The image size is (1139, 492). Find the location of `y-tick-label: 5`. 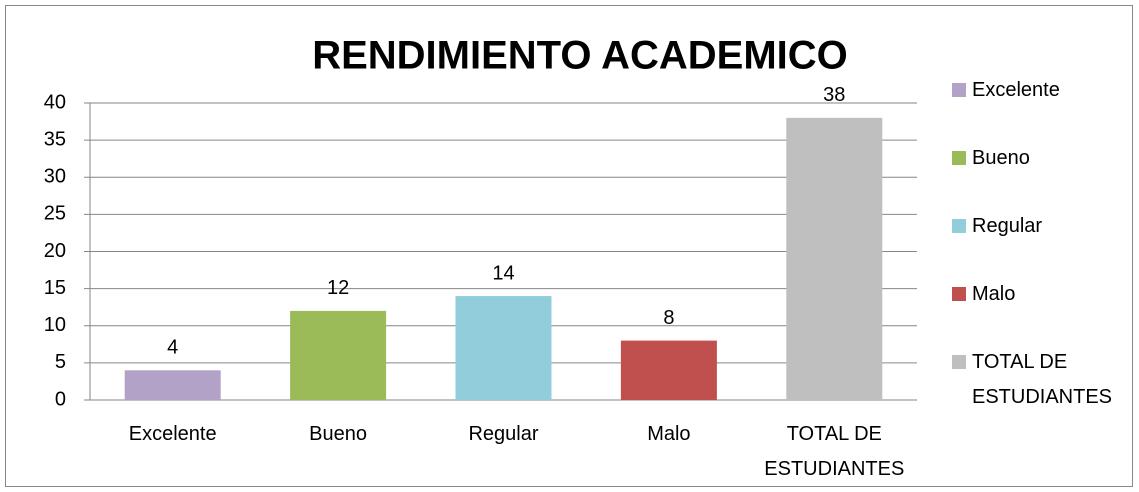

y-tick-label: 5 is located at coordinates (60, 362).